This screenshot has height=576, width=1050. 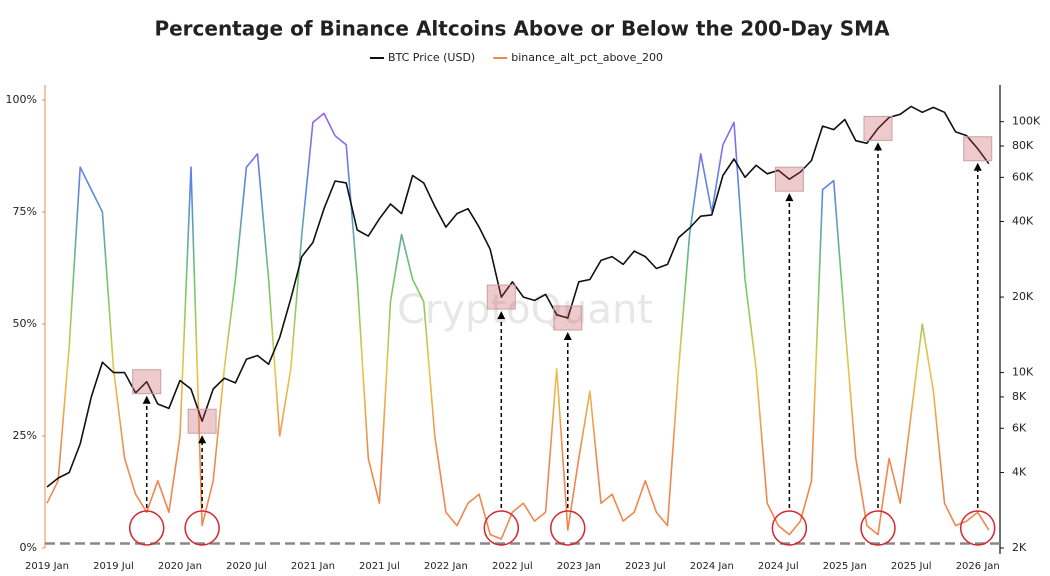 I want to click on y2-tick-label: 60K, so click(x=1023, y=176).